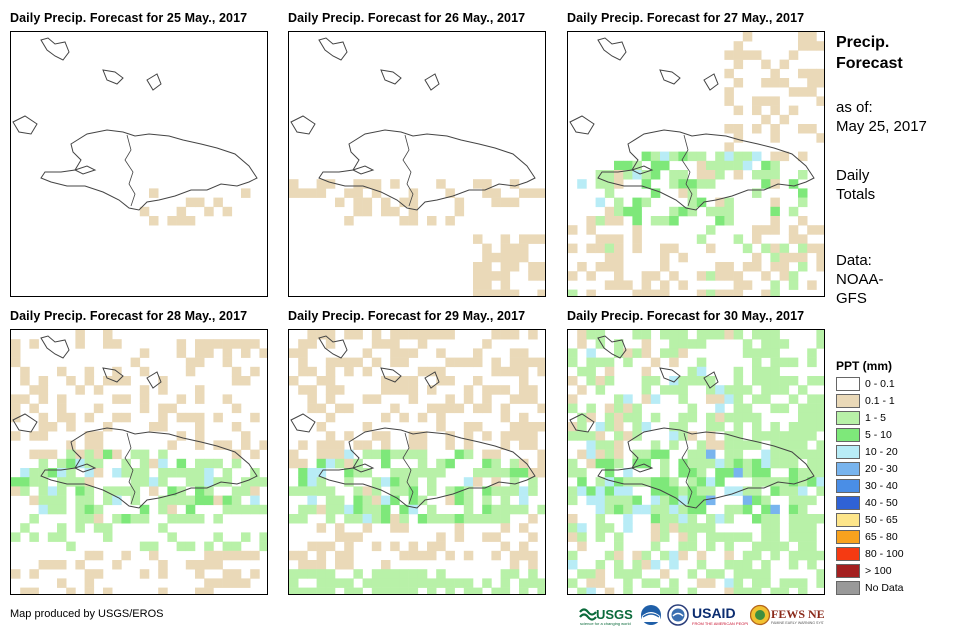 Image resolution: width=970 pixels, height=635 pixels. What do you see at coordinates (696, 462) in the screenshot?
I see `forecast-map-30-may` at bounding box center [696, 462].